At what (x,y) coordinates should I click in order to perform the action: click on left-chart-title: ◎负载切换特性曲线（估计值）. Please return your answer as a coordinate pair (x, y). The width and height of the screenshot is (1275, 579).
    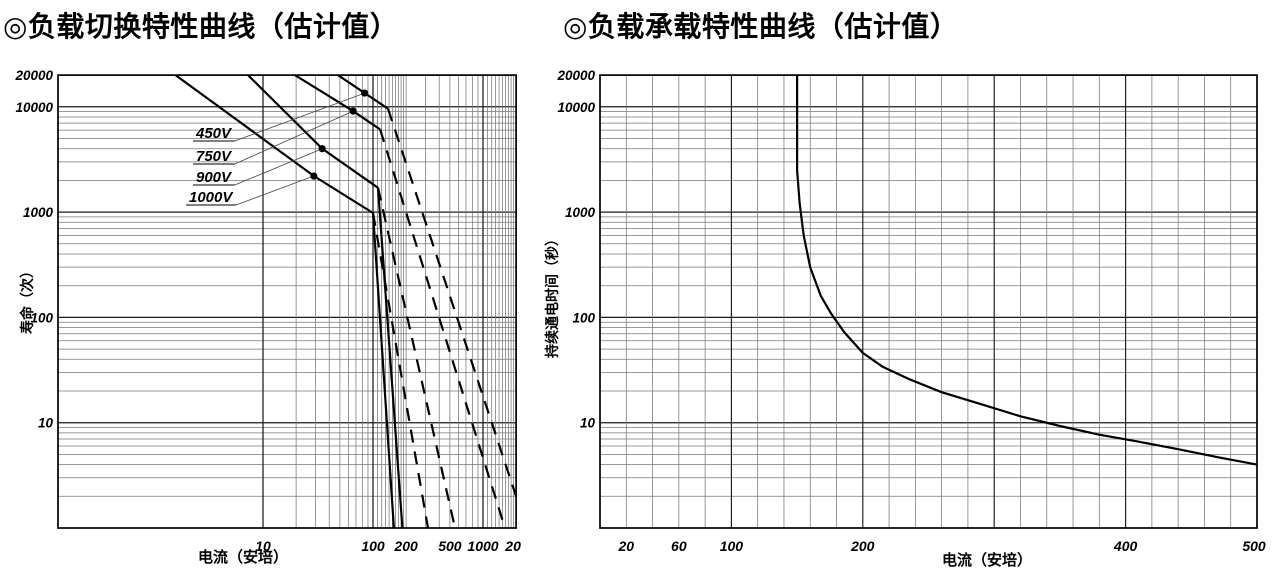
    Looking at the image, I should click on (201, 26).